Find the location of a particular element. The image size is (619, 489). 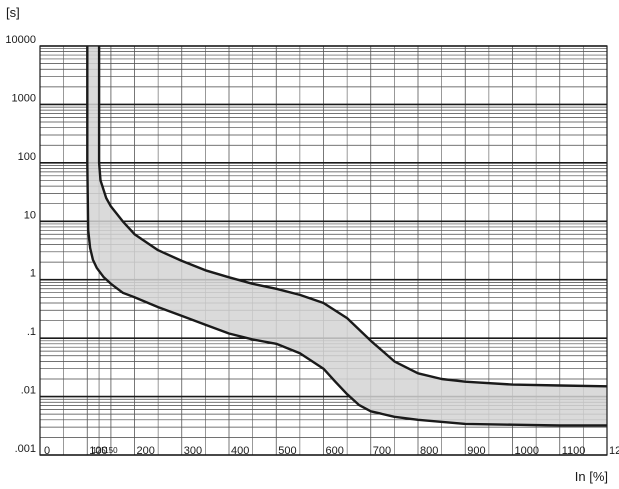

x-tick-label: 100 is located at coordinates (98, 451).